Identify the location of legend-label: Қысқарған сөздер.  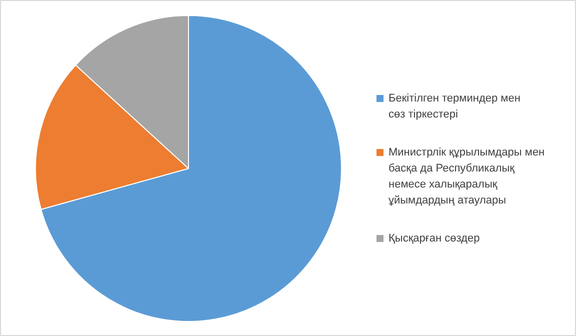
(434, 238).